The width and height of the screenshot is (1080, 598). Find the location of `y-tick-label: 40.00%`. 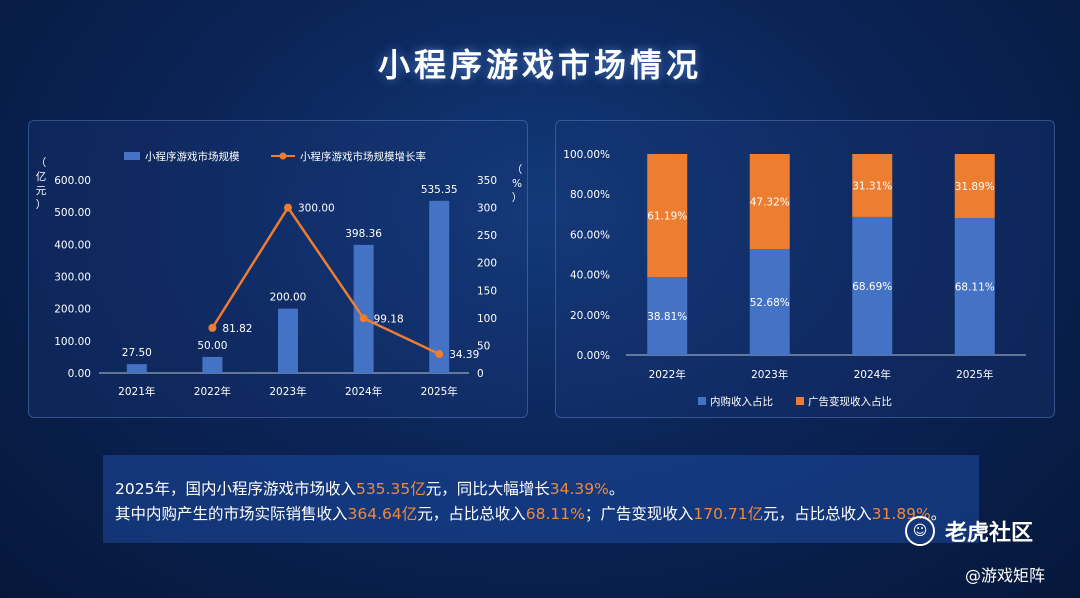

y-tick-label: 40.00% is located at coordinates (590, 276).